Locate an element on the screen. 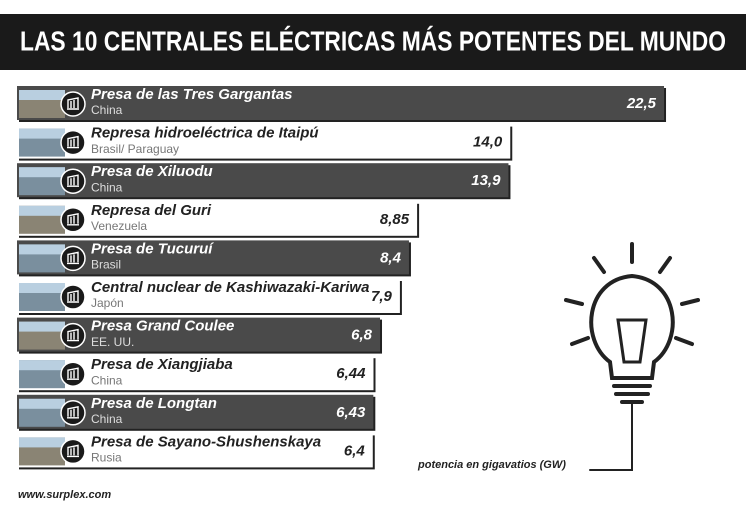 This screenshot has height=528, width=746. value-label: 14,0 is located at coordinates (488, 142).